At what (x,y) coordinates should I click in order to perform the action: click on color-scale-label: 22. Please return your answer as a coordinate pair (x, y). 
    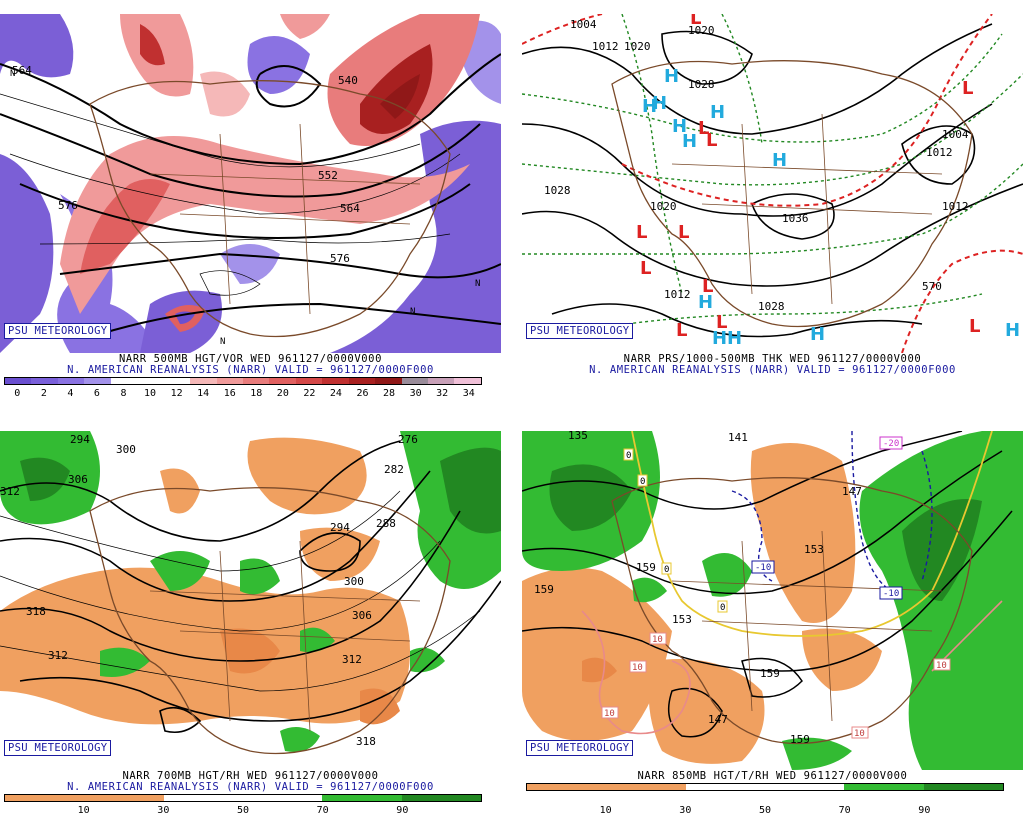
    Looking at the image, I should click on (309, 393).